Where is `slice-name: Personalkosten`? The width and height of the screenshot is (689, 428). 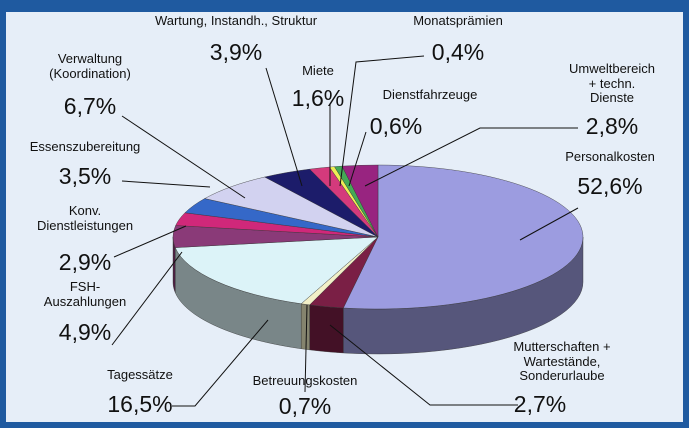 slice-name: Personalkosten is located at coordinates (610, 156).